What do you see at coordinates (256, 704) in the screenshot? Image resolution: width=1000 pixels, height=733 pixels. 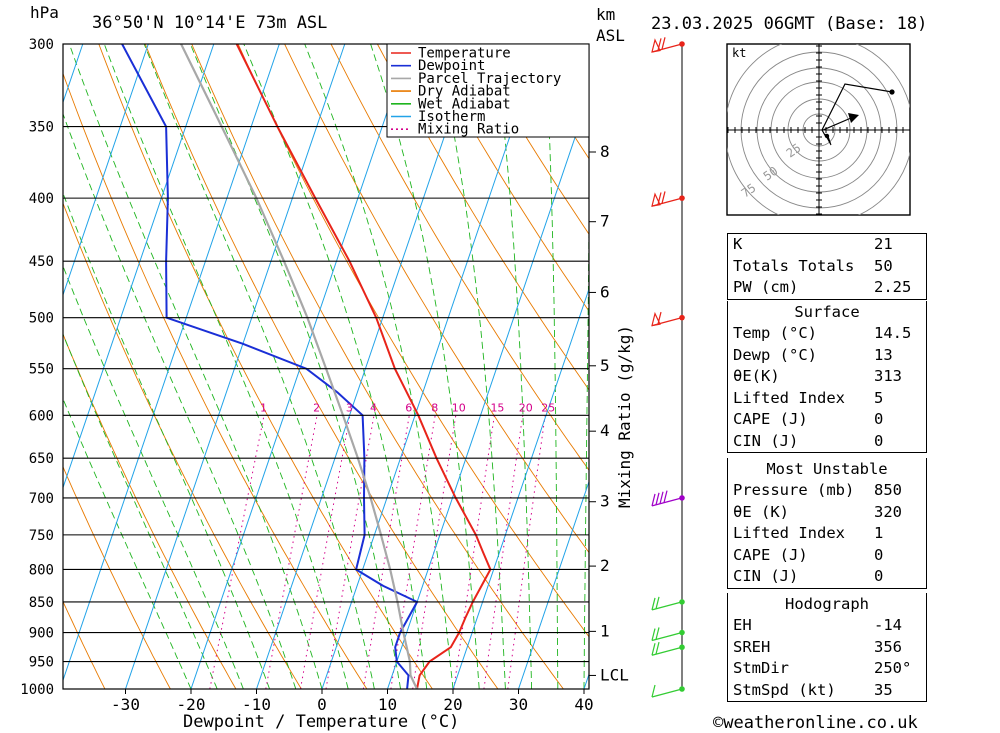 I see `x-tick-label: -10` at bounding box center [256, 704].